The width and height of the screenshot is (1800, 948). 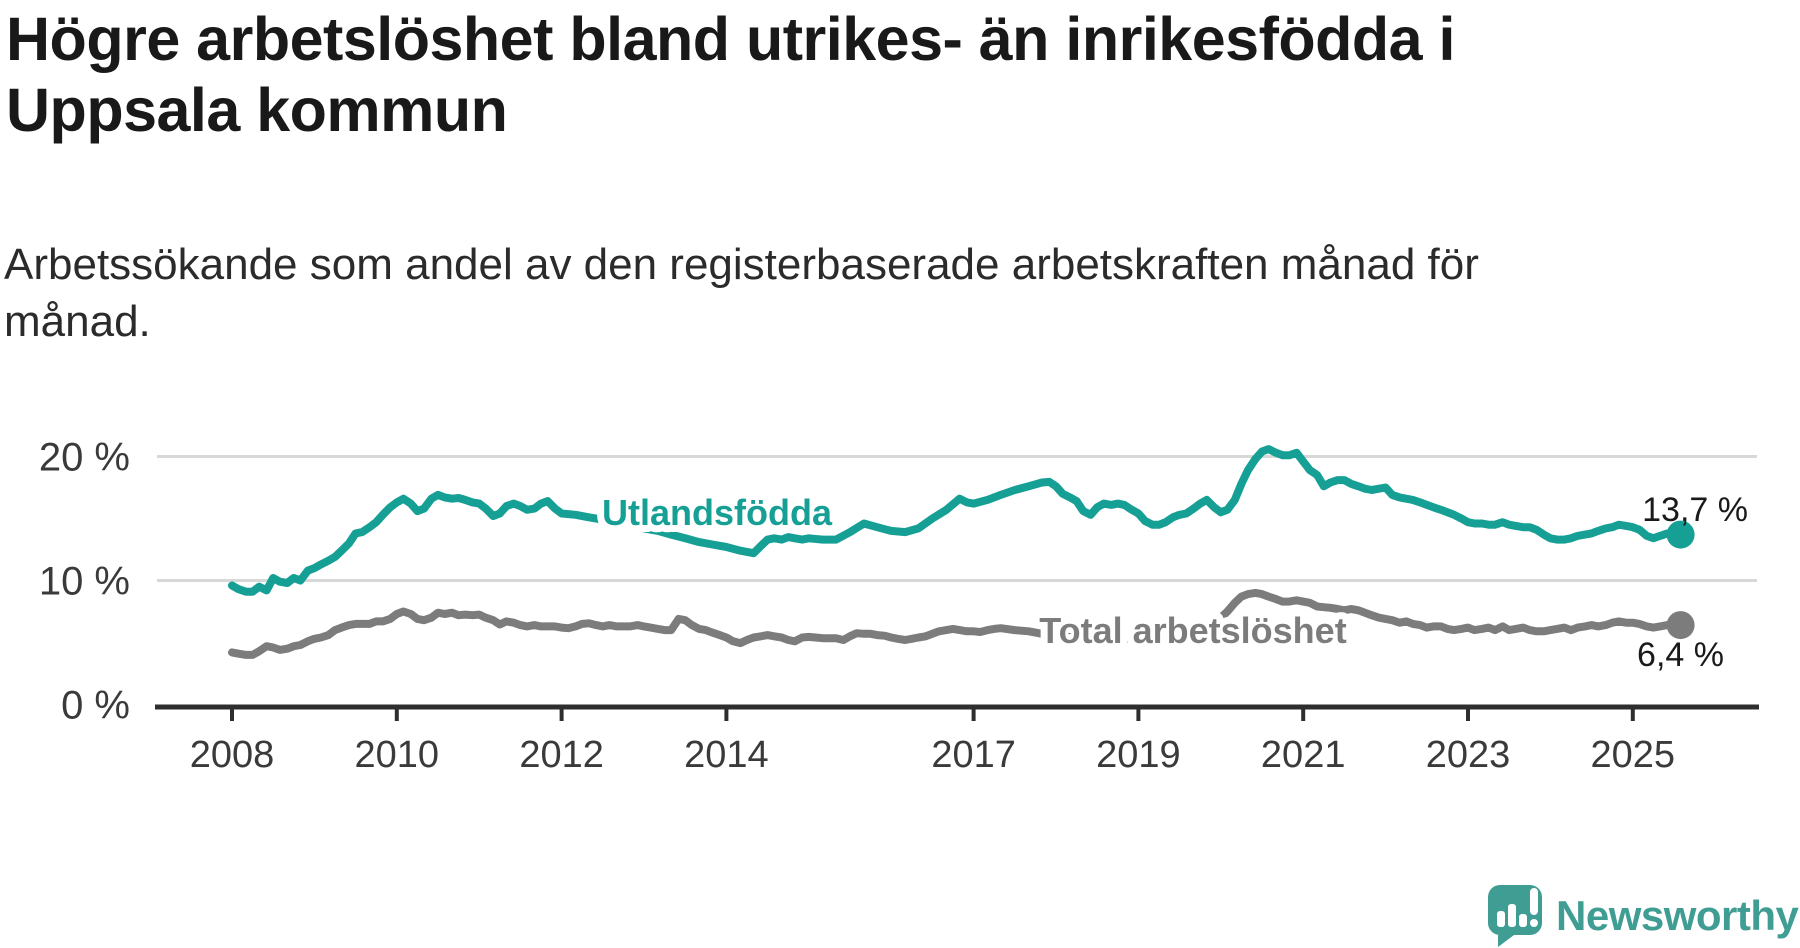 I want to click on x-tick-label: 2012, so click(x=561, y=755).